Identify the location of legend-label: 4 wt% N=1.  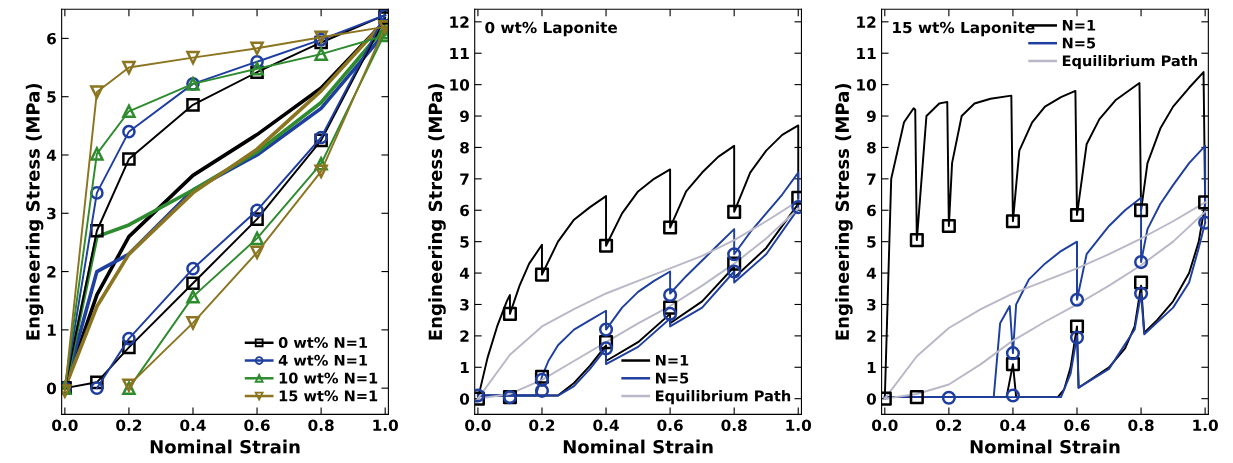
(323, 360).